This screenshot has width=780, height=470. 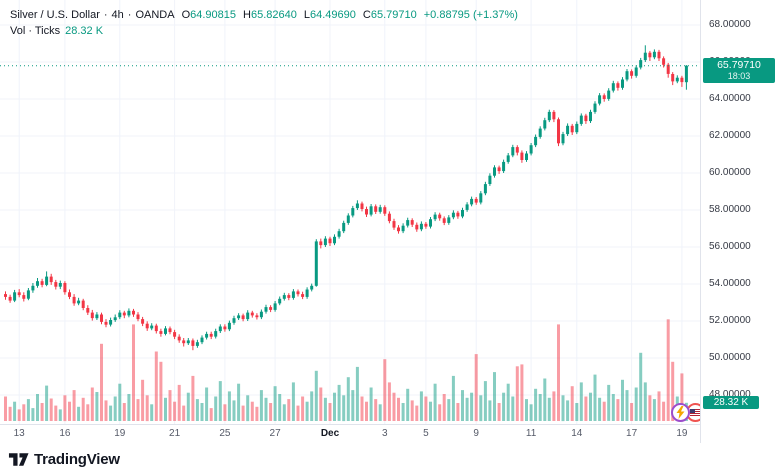 I want to click on low-letter: L, so click(x=306, y=15).